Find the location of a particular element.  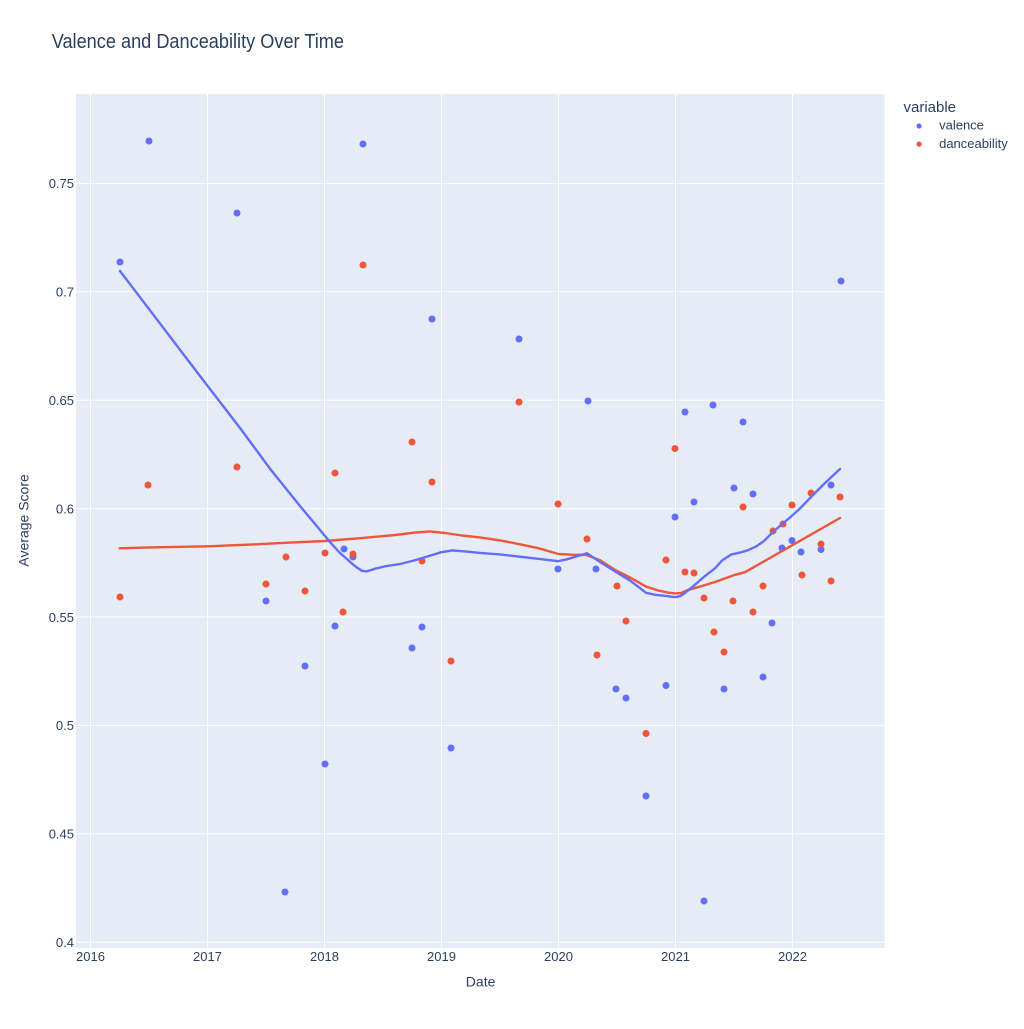

svg-text: Date is located at coordinates (481, 982).